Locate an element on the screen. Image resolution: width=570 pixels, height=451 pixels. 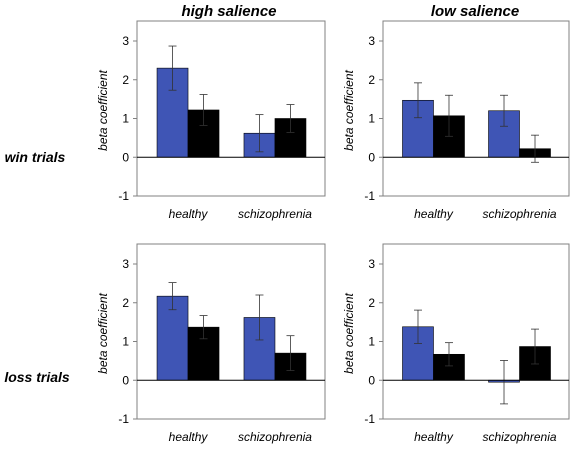
row-title-win-trials: win trials is located at coordinates (35, 157).